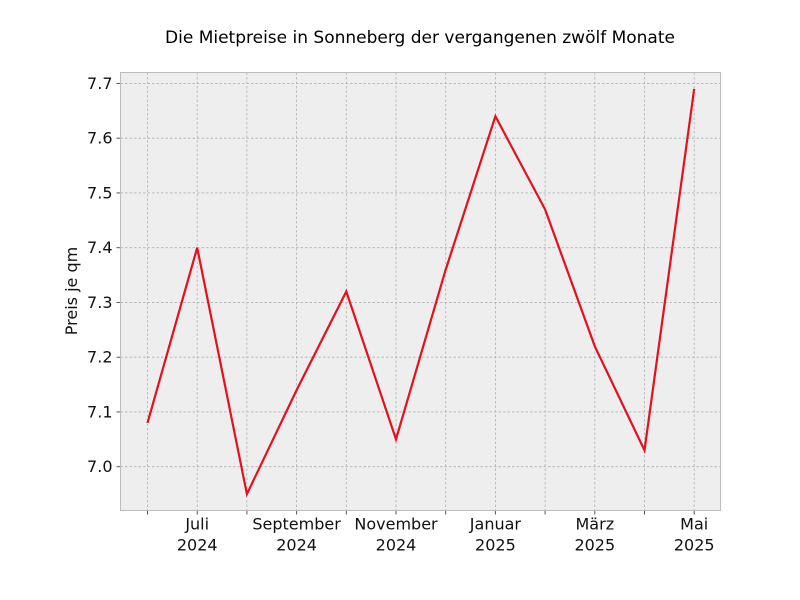  Describe the element at coordinates (99, 302) in the screenshot. I see `y-tick-label: 7.3` at that location.